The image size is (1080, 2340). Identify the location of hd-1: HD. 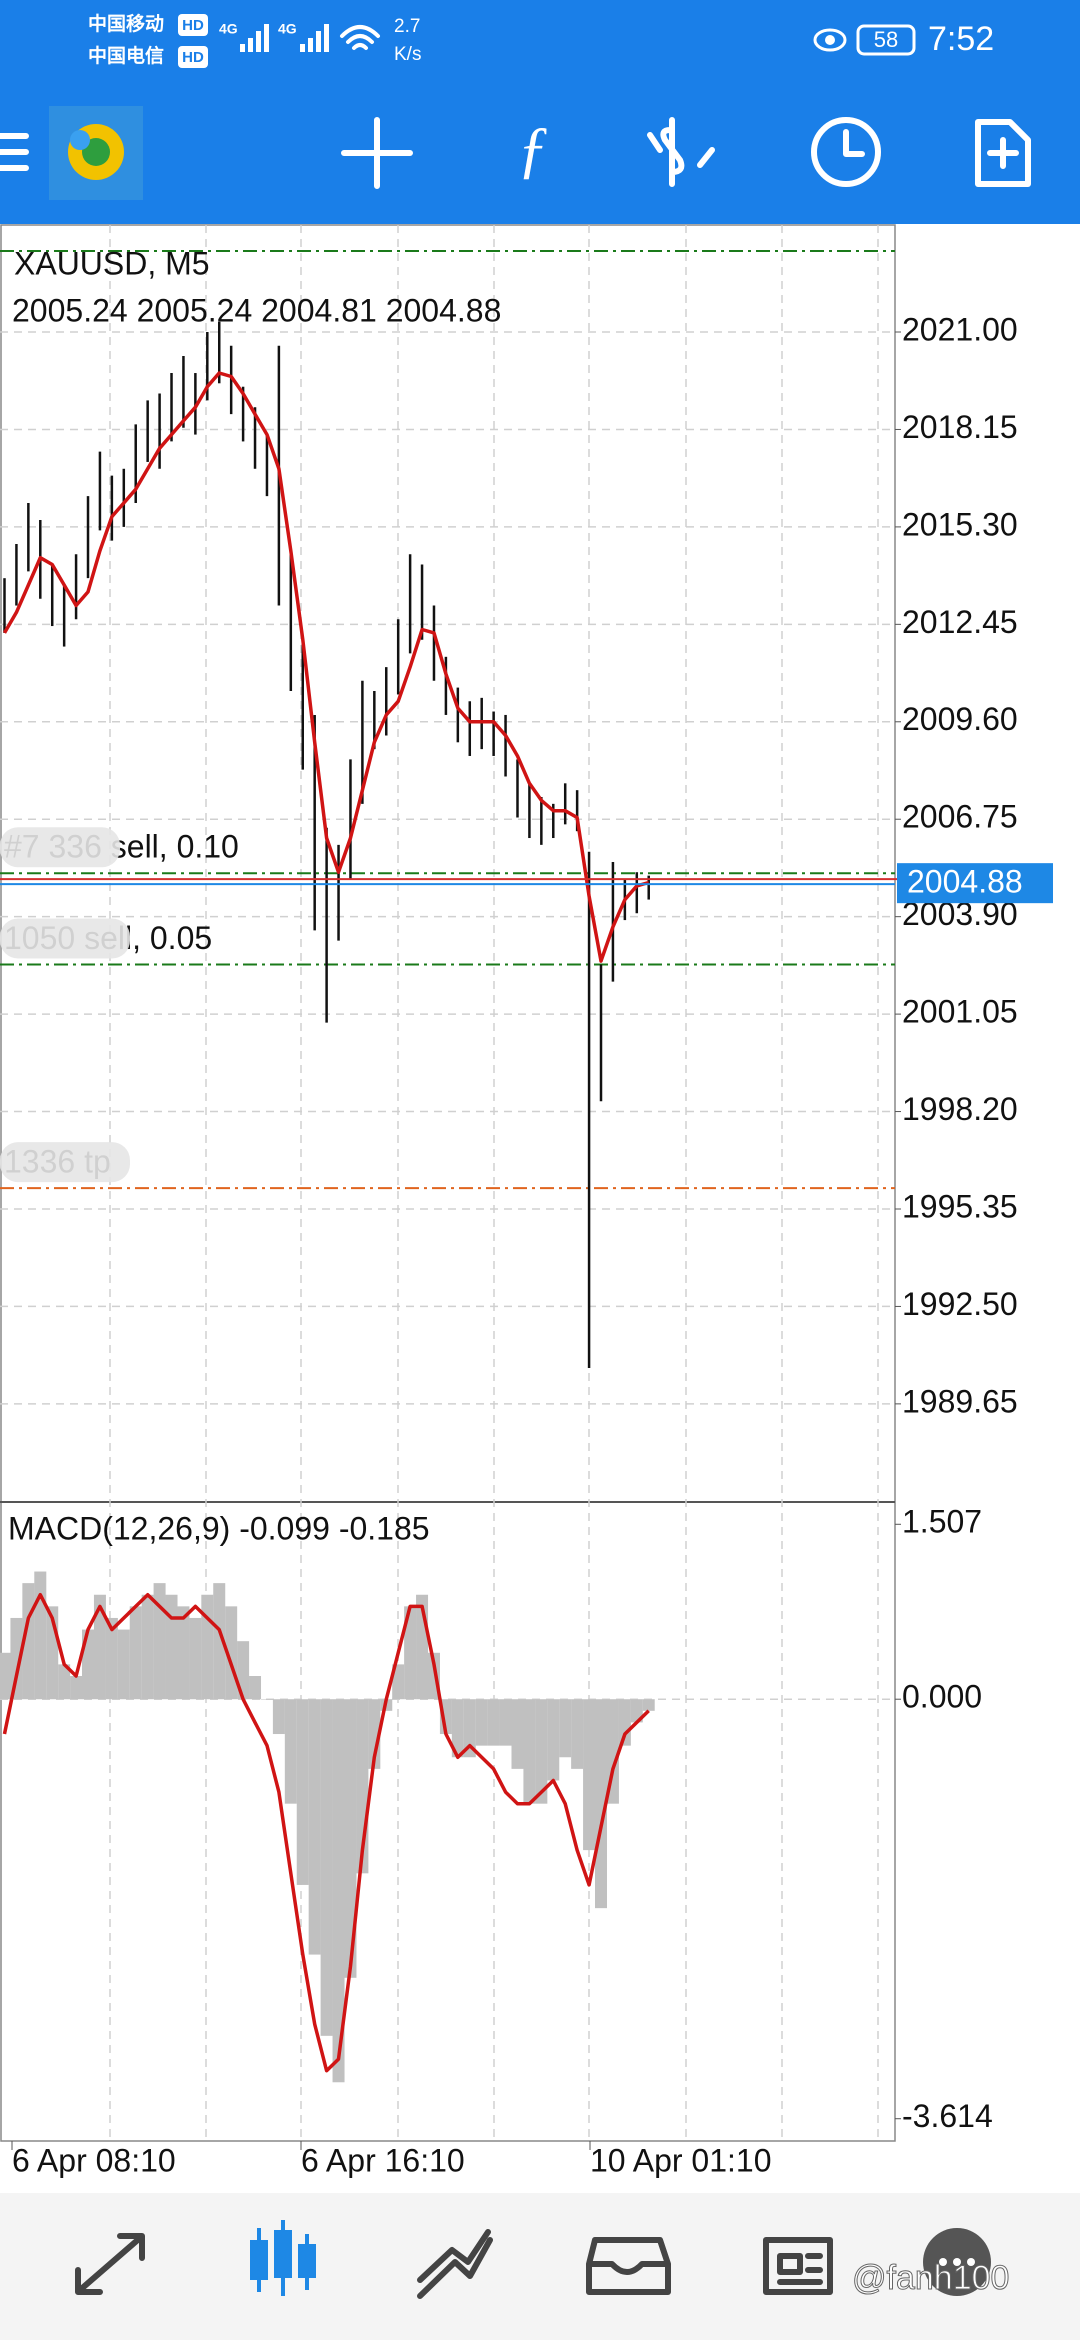
(193, 25).